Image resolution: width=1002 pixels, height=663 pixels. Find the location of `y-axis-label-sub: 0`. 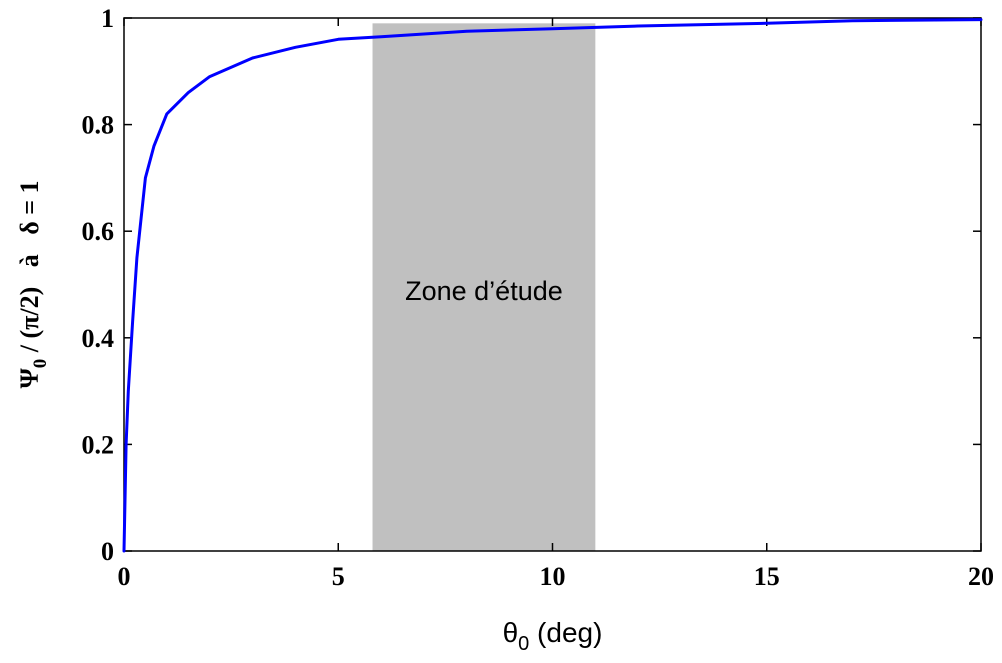

y-axis-label-sub: 0 is located at coordinates (40, 364).